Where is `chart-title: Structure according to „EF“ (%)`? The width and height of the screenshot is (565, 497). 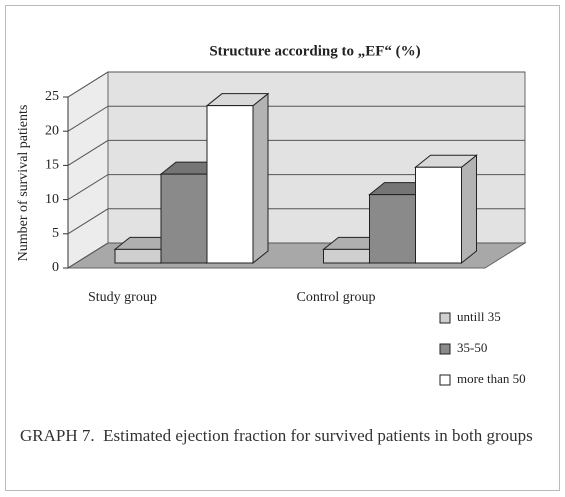
chart-title: Structure according to „EF“ (%) is located at coordinates (314, 51).